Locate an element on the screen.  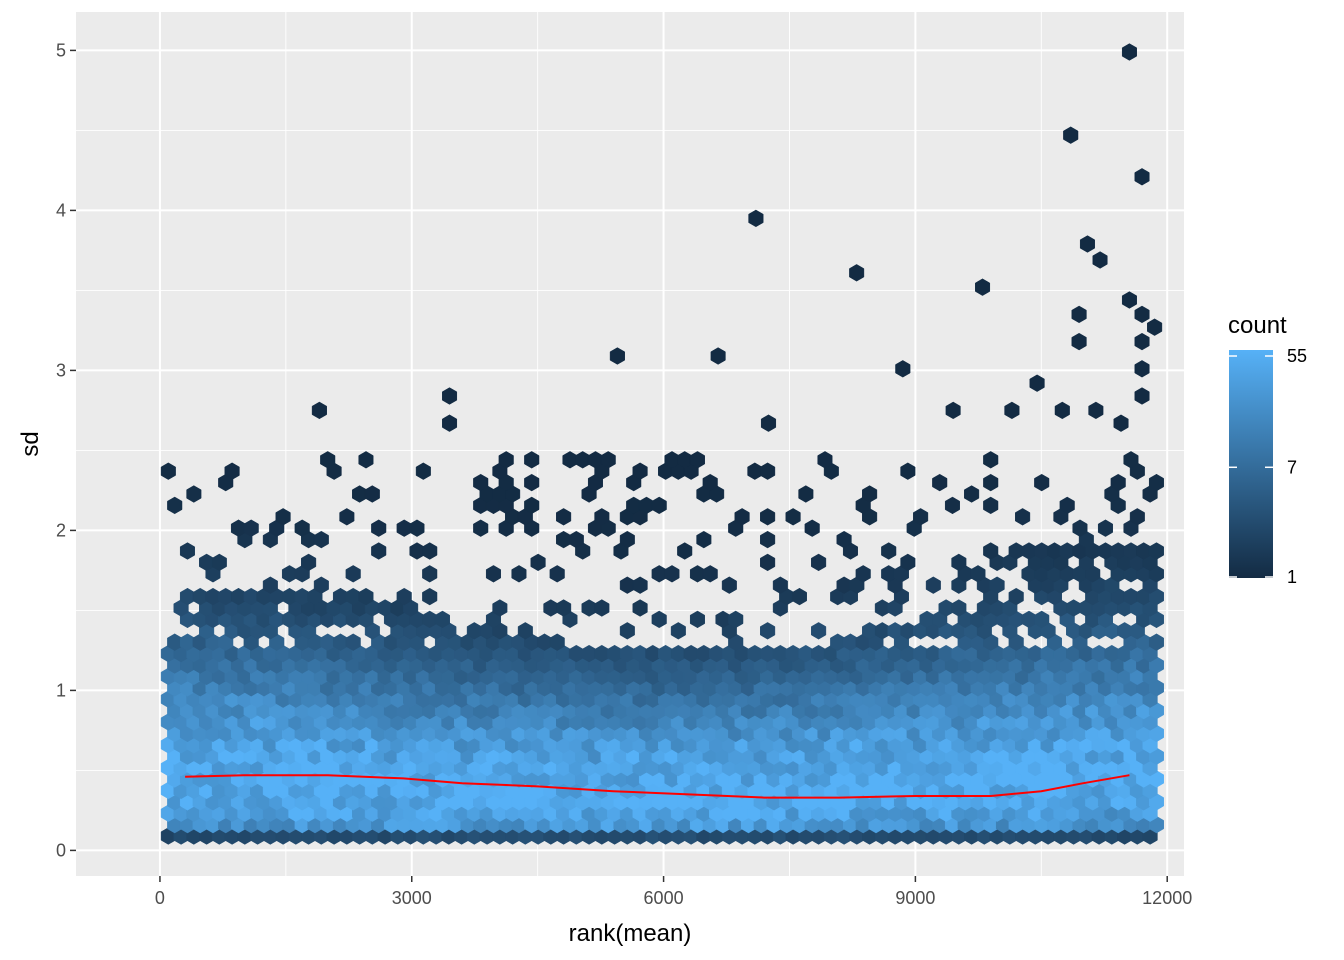
x-tick-label: 6000 is located at coordinates (664, 898).